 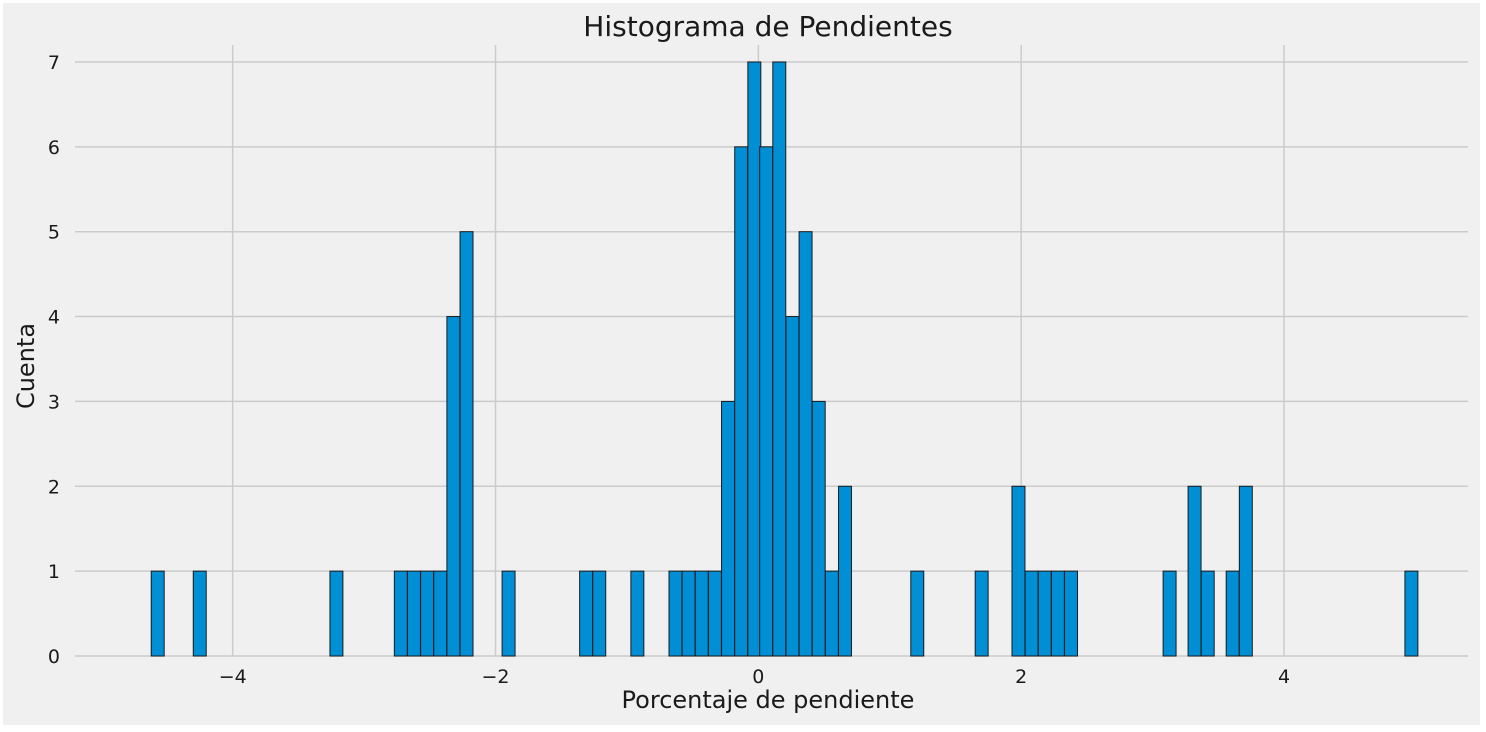 What do you see at coordinates (233, 677) in the screenshot?
I see `x-tick-label: −4` at bounding box center [233, 677].